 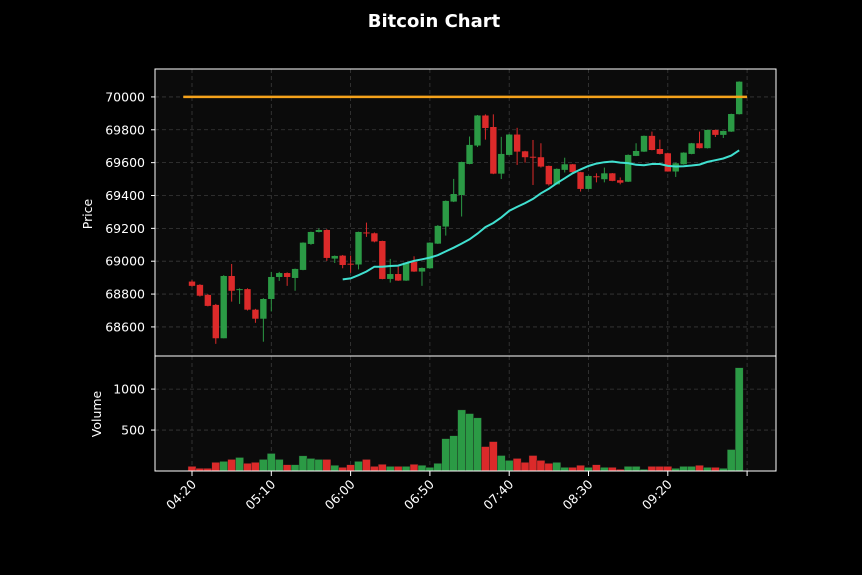 What do you see at coordinates (340, 494) in the screenshot?
I see `x-tick-label: 06:00` at bounding box center [340, 494].